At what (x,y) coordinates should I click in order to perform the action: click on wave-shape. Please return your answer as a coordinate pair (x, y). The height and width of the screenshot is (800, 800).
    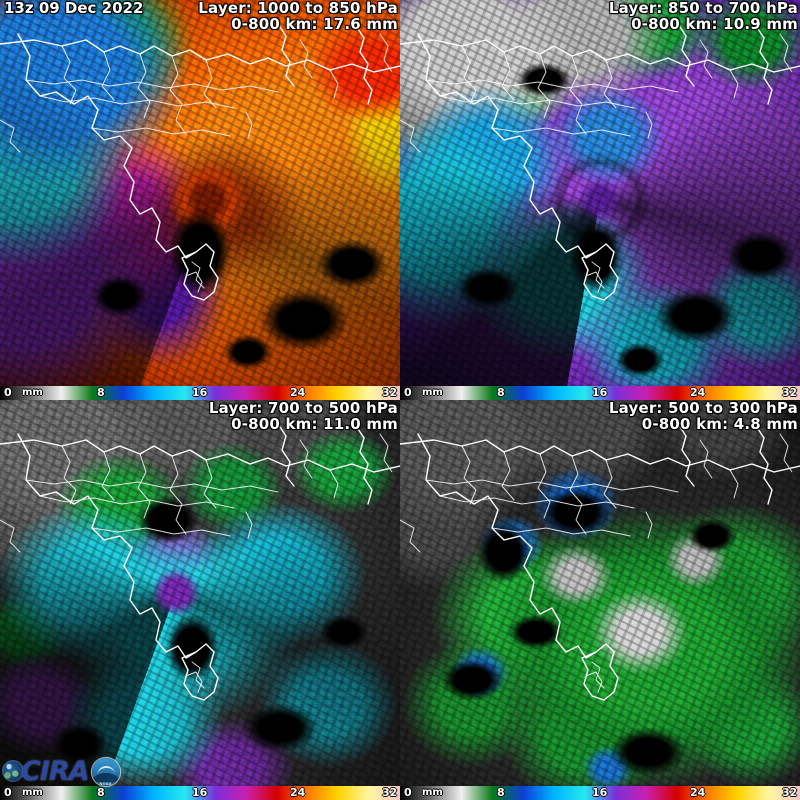
    Looking at the image, I should click on (105, 777).